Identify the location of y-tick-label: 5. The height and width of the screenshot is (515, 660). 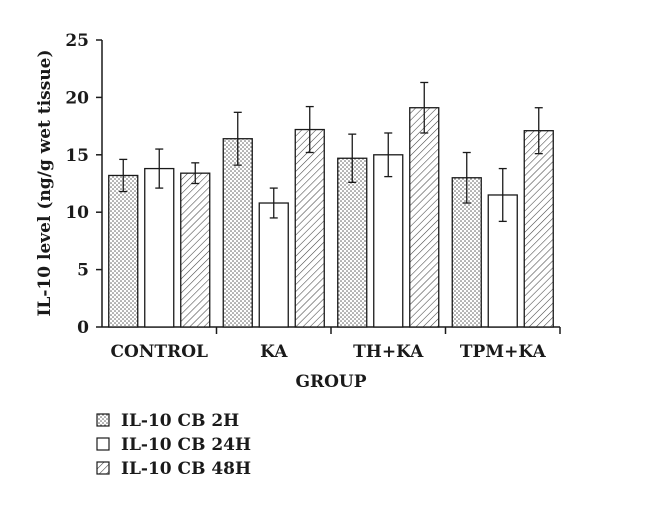
(83, 271).